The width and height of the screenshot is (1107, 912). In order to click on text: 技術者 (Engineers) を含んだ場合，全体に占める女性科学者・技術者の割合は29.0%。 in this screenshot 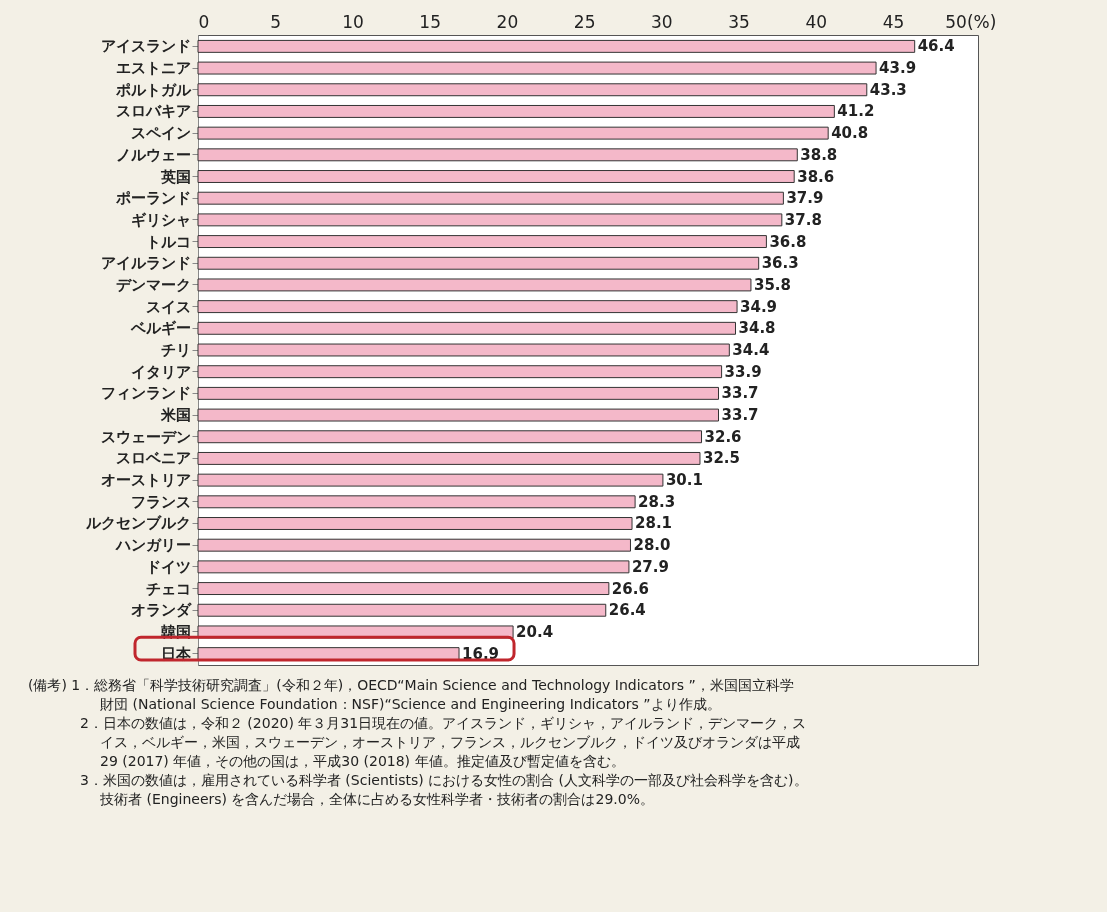, I will do `click(377, 799)`.